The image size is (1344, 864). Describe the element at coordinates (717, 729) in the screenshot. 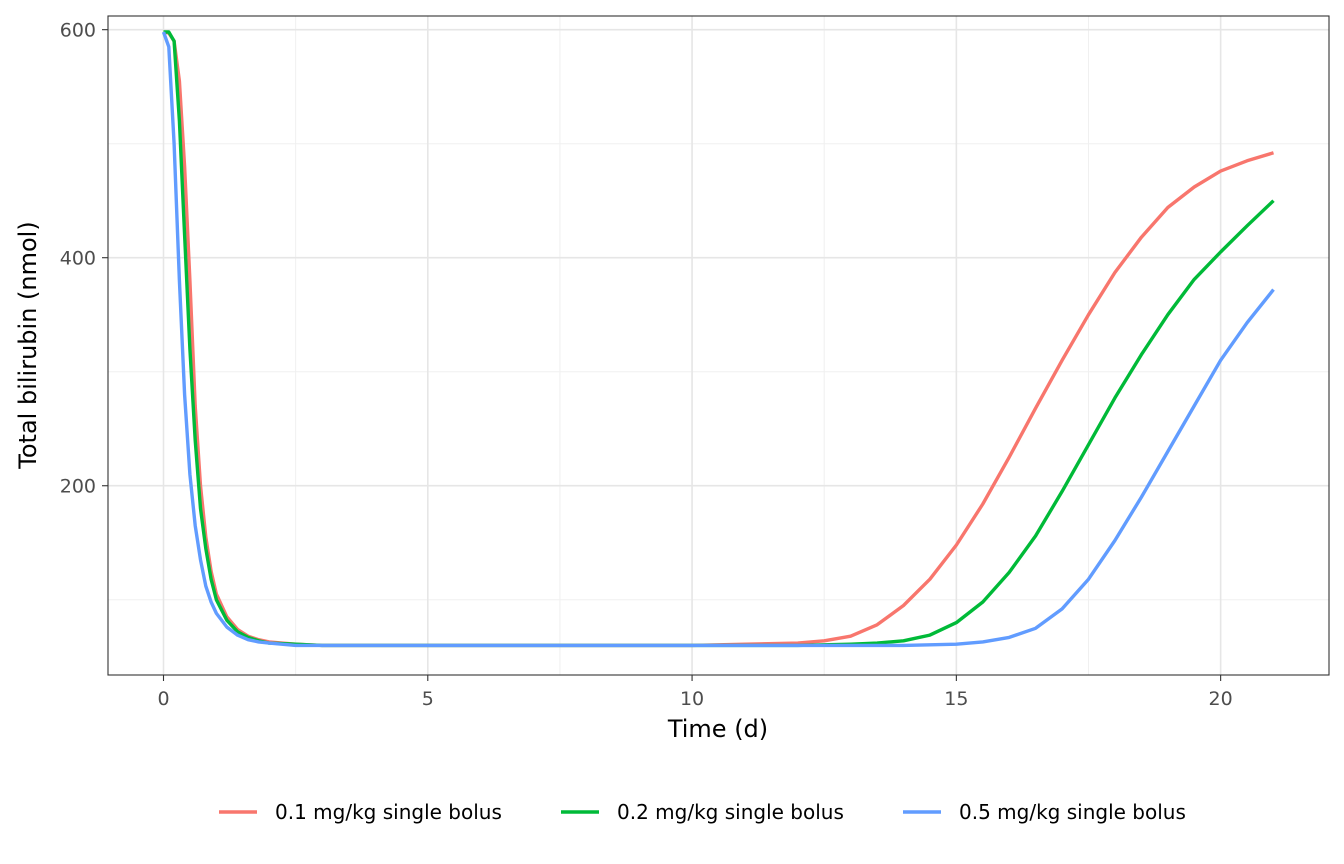

I see `x-axis-title: Time (d)` at that location.